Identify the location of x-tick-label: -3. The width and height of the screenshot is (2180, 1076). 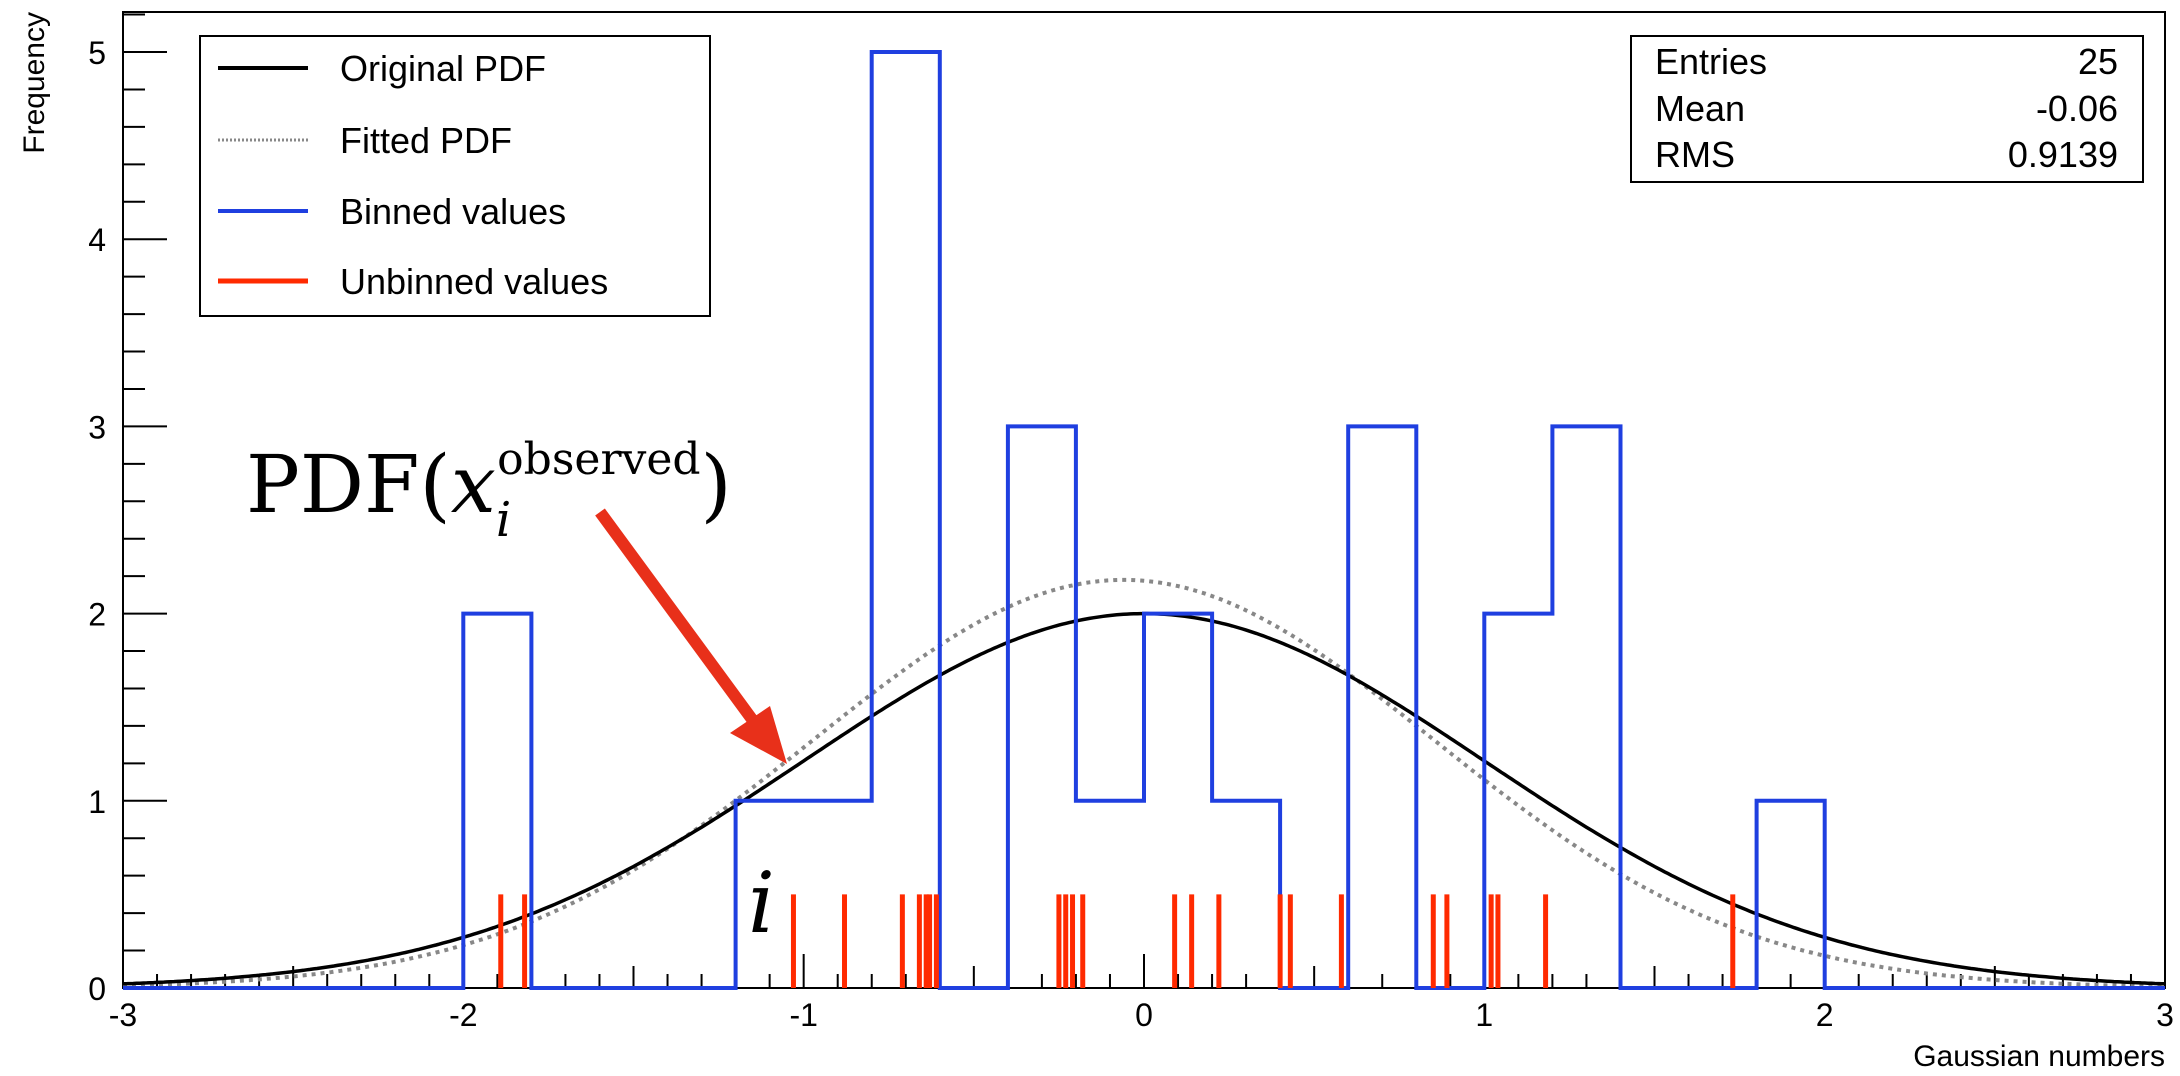
(123, 1015).